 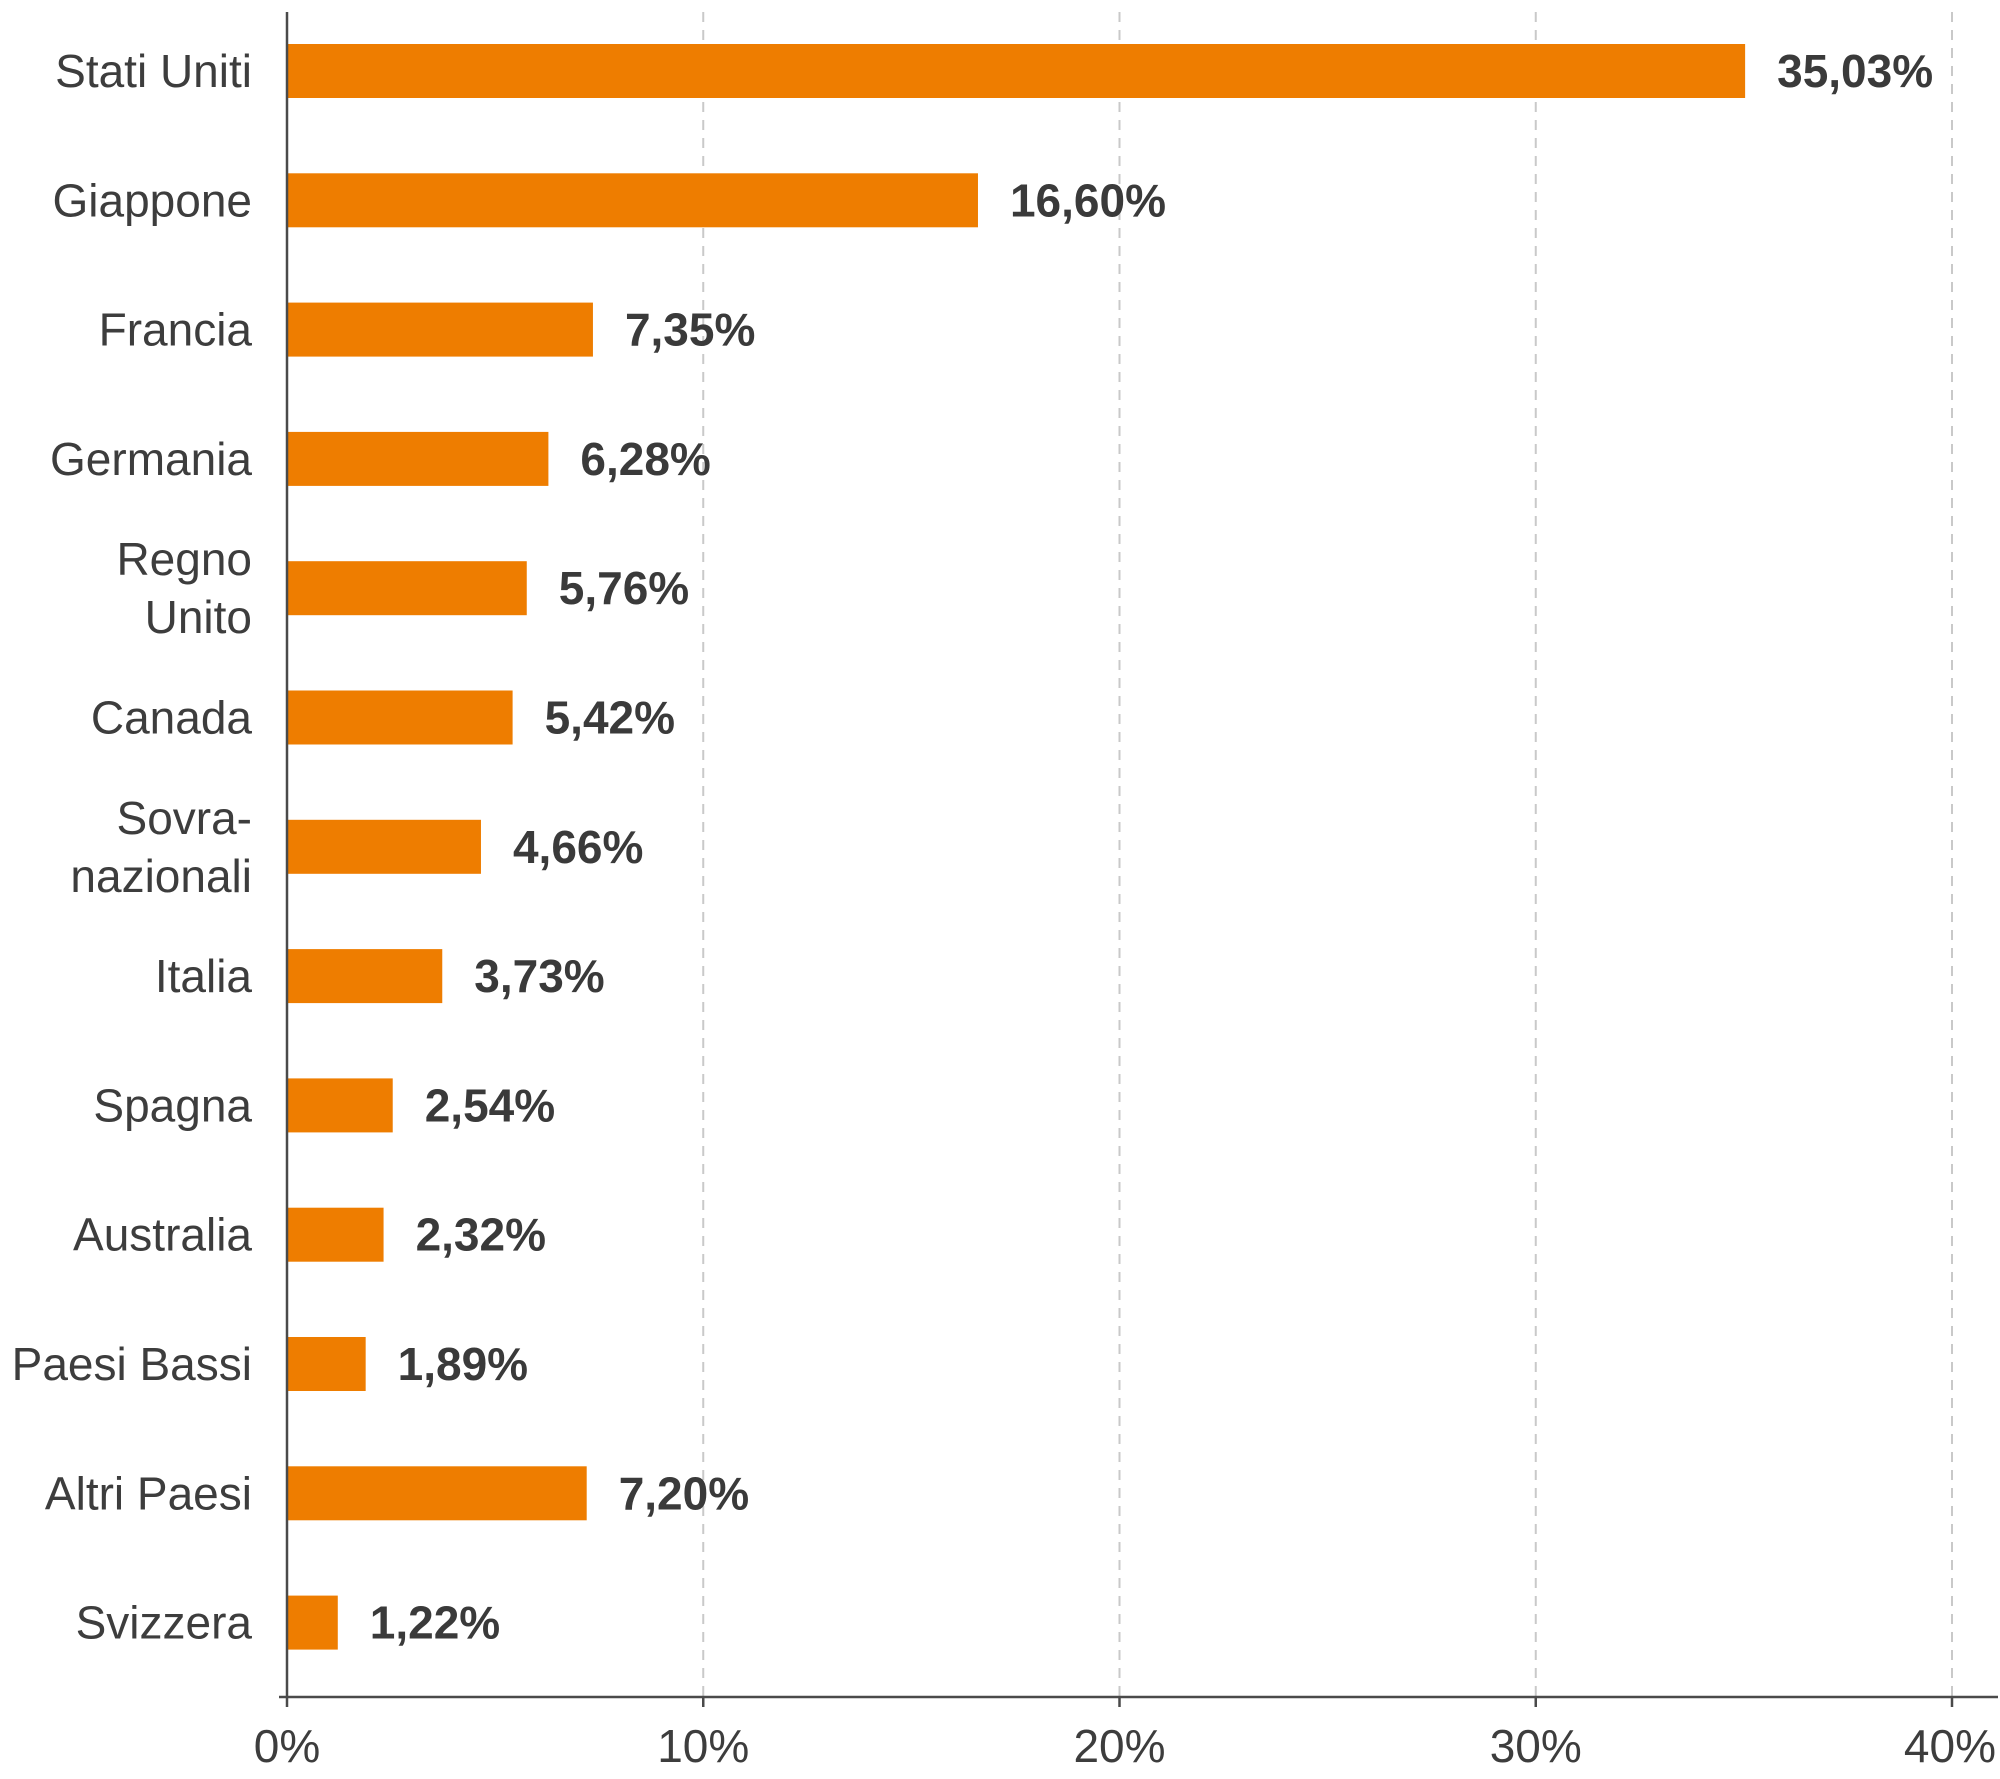 What do you see at coordinates (1950, 1746) in the screenshot?
I see `x-tick-label: 40%` at bounding box center [1950, 1746].